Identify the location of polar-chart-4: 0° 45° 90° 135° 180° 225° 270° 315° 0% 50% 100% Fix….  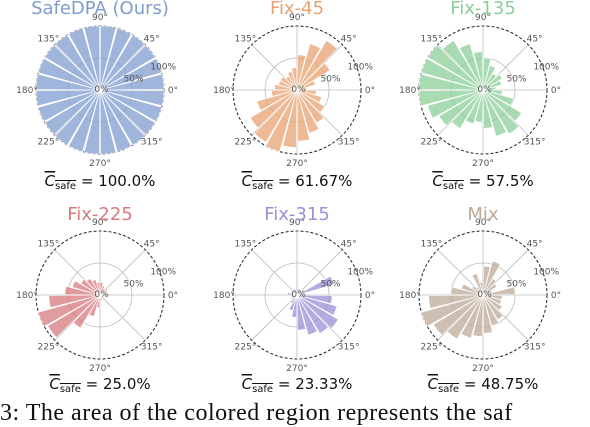
(294, 299).